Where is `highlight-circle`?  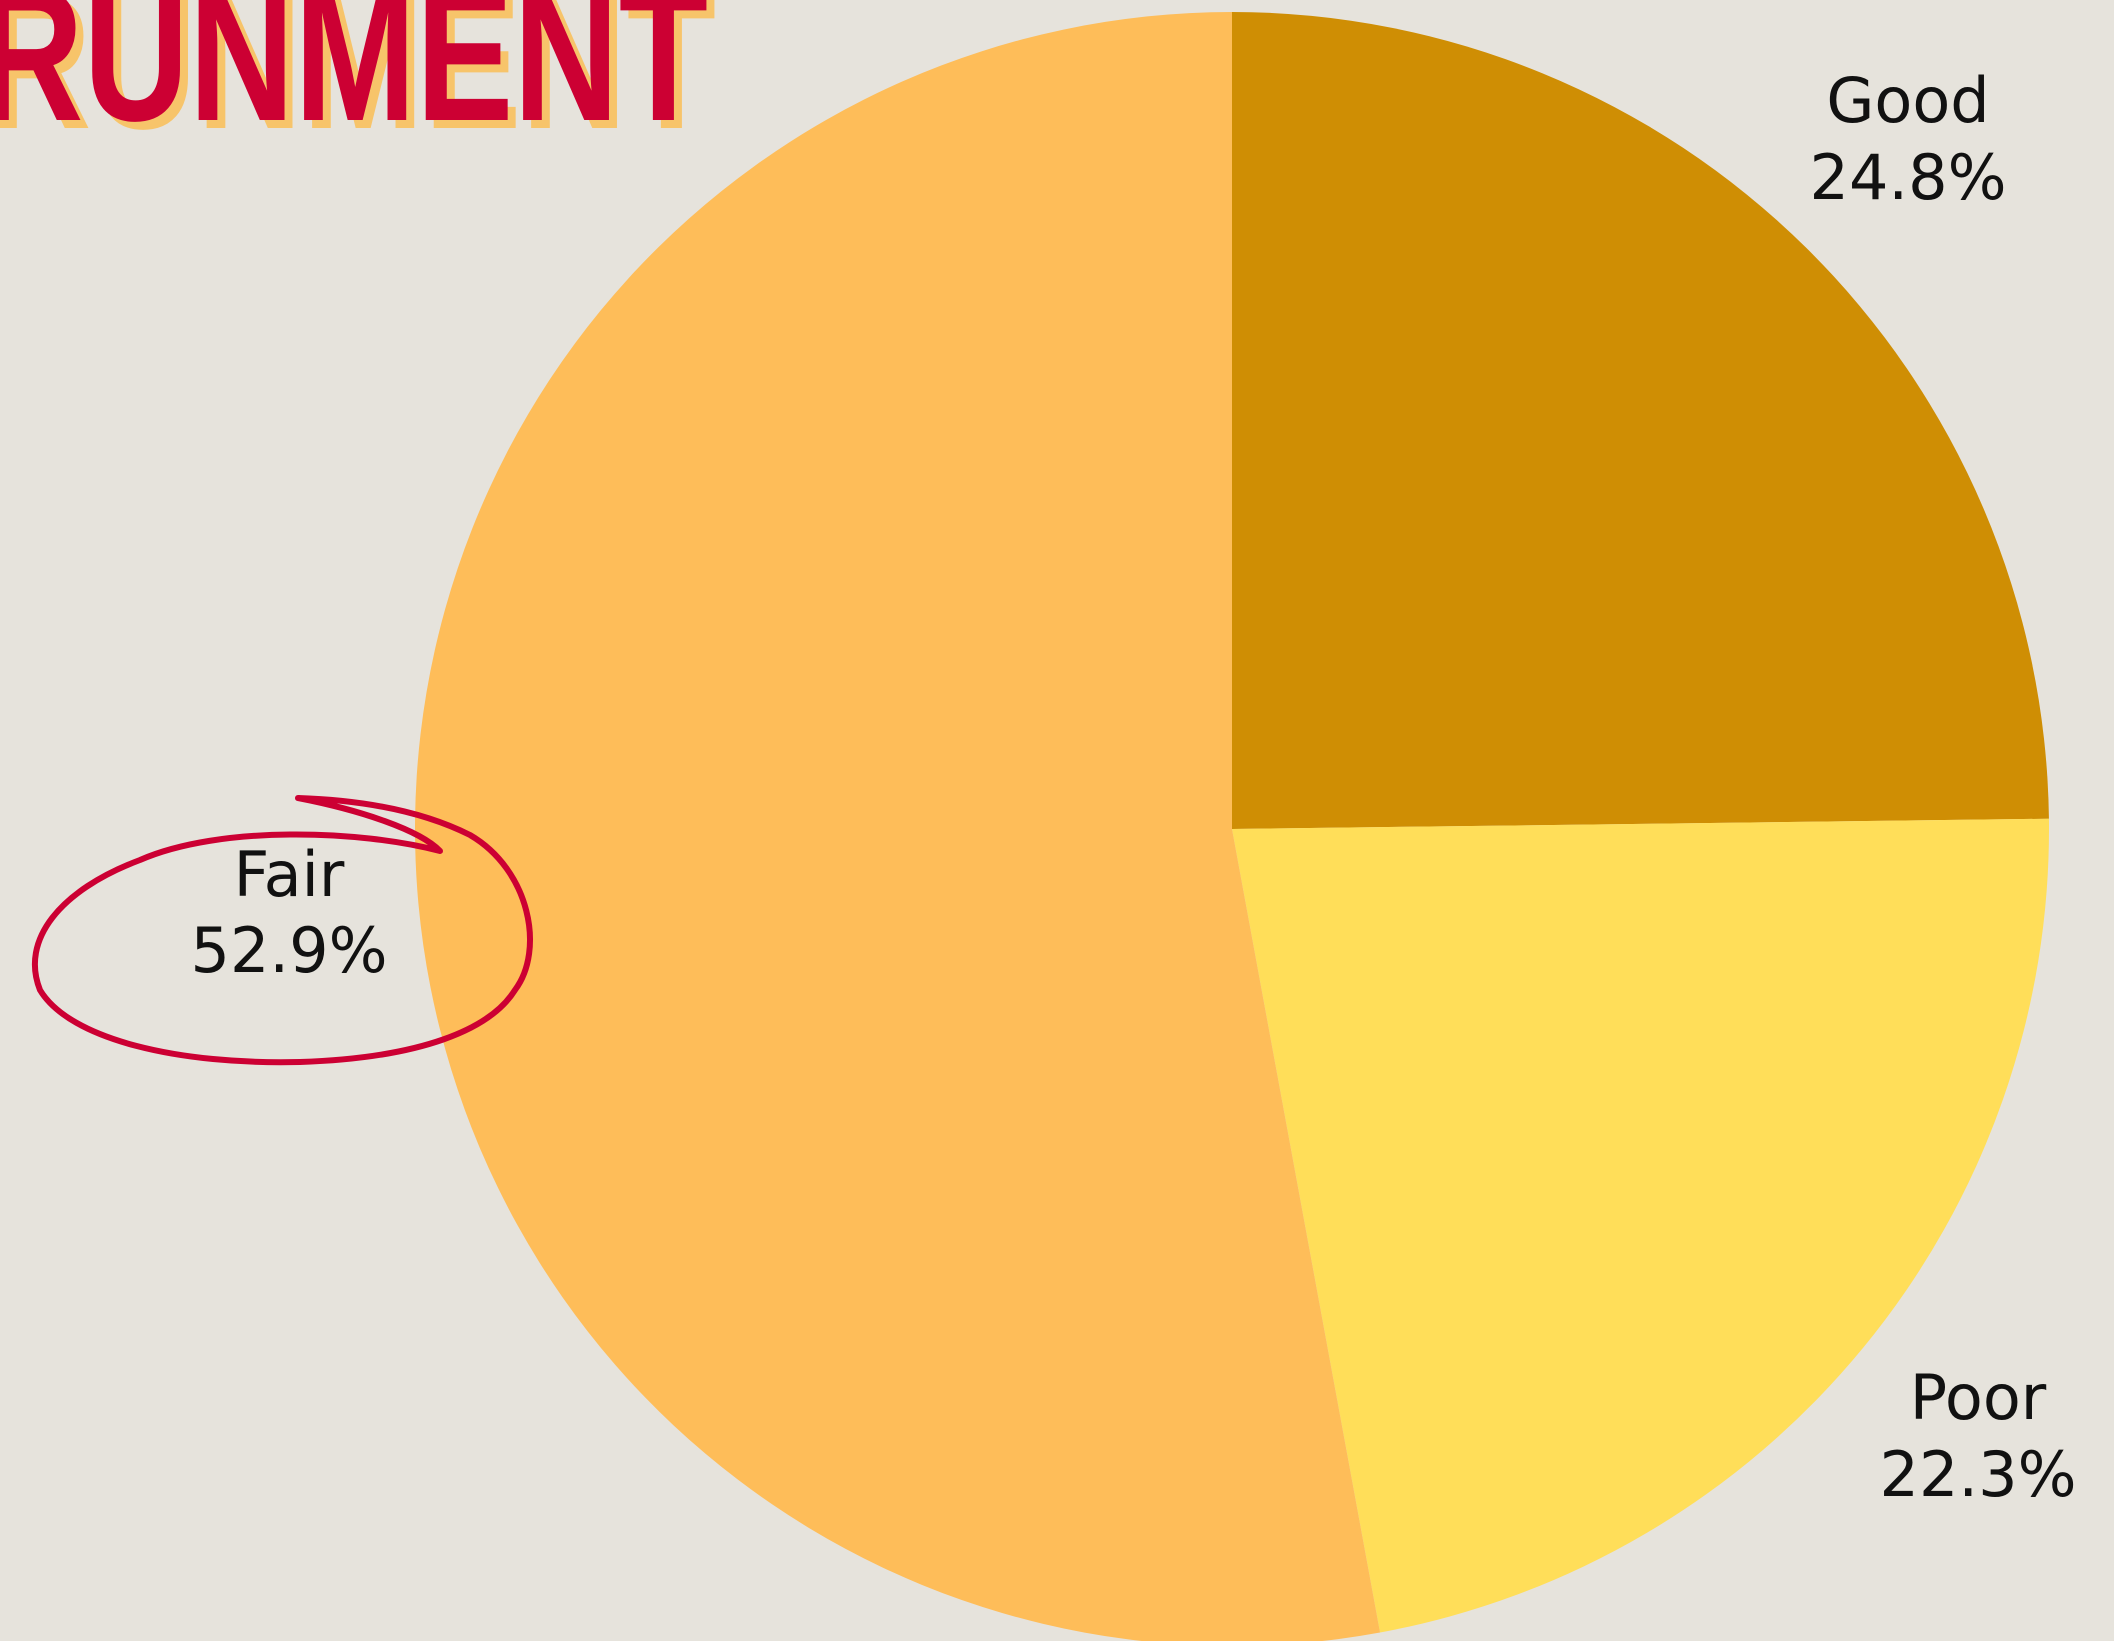
highlight-circle is located at coordinates (282, 930).